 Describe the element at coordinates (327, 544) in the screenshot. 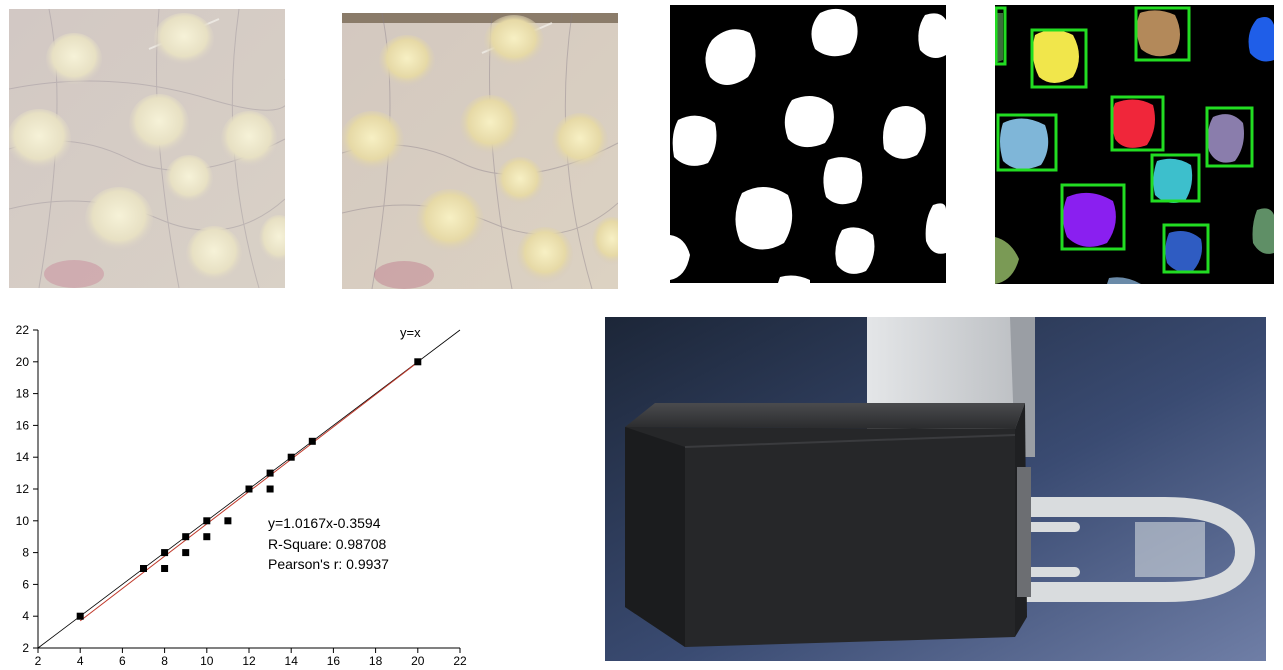

I see `r-square-annotation: R-Square: 0.98708` at that location.